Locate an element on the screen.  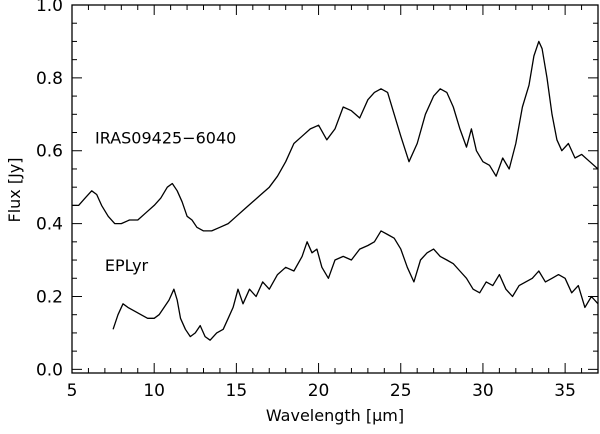
y-tick-label: 0.0 is located at coordinates (49, 370).